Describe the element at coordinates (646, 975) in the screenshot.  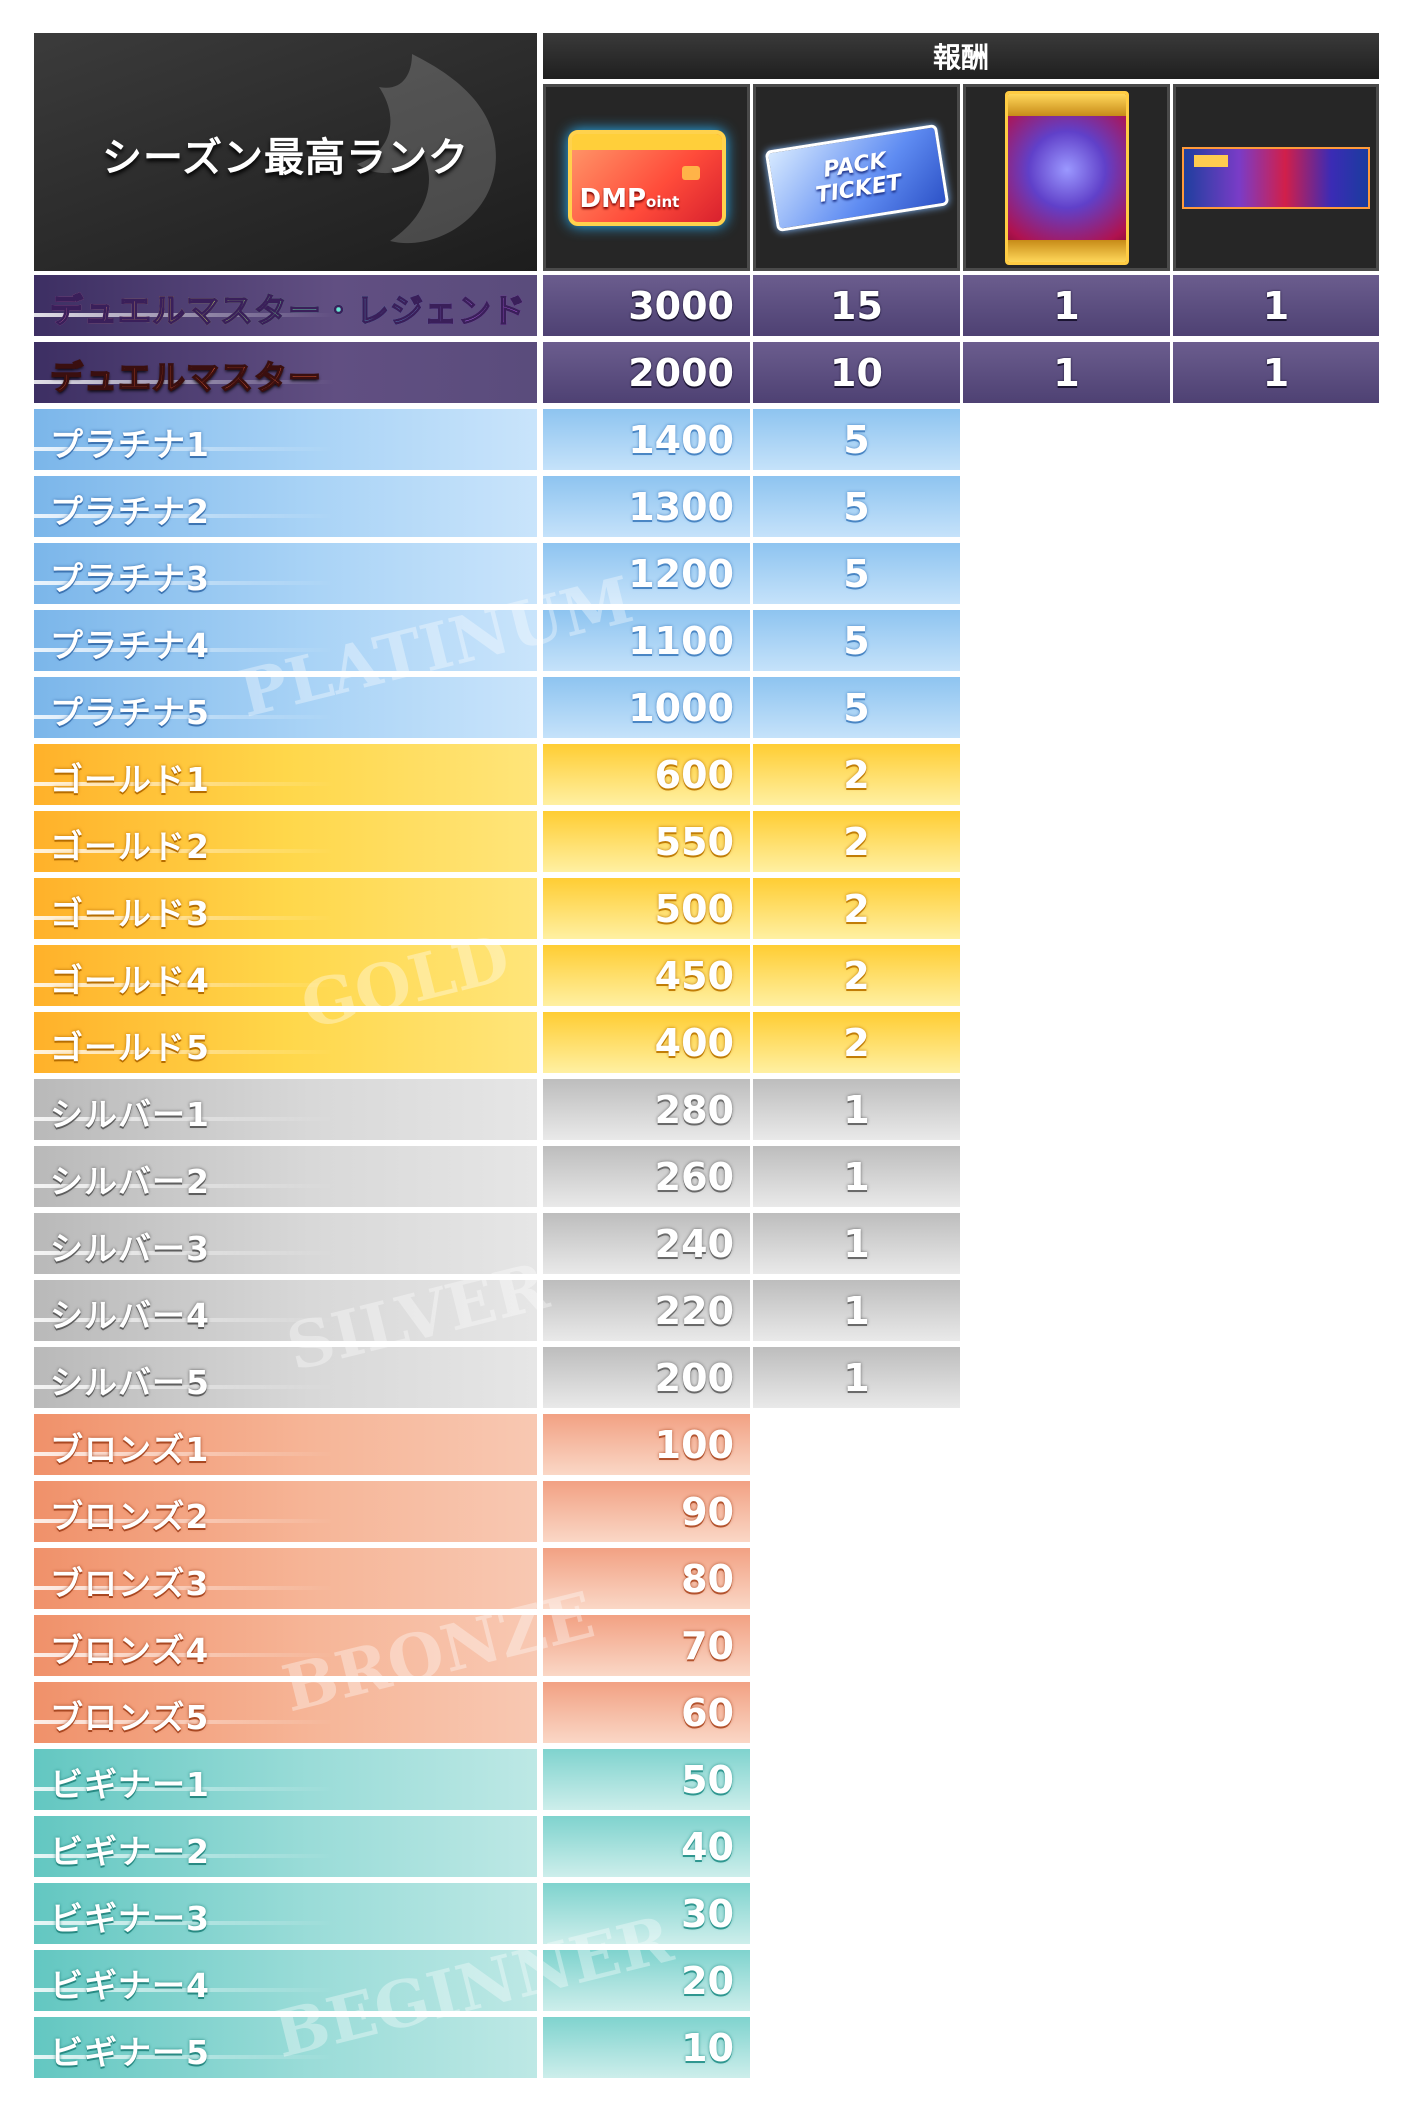
I see `dmpoint-value: 450` at that location.